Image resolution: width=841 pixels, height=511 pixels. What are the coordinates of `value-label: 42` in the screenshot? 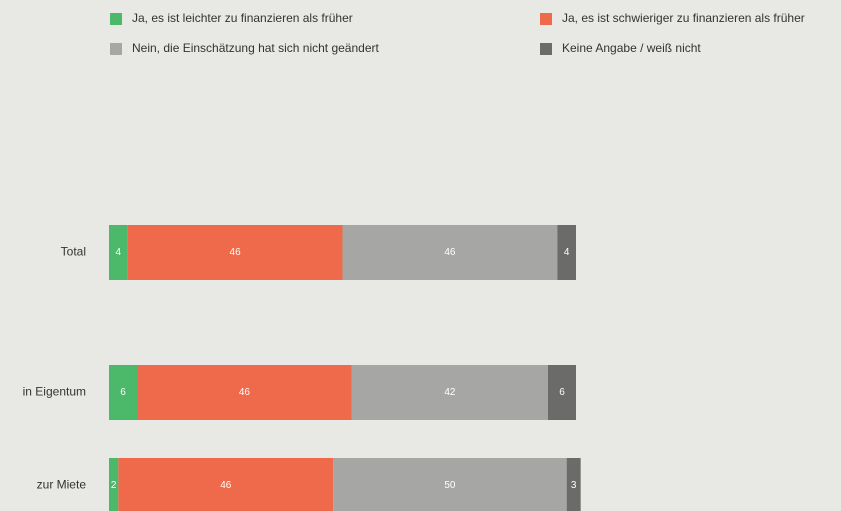 It's located at (450, 392).